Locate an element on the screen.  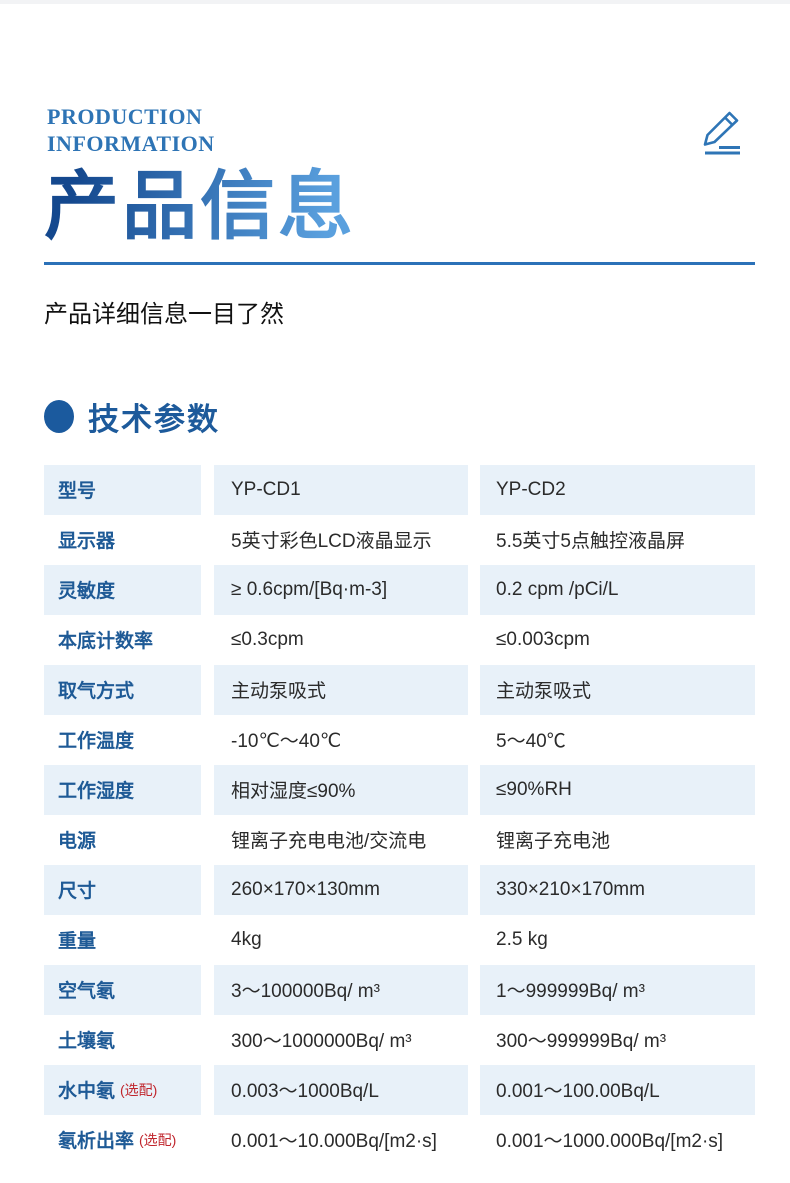
spec-label: 水中氡 (选配) is located at coordinates (122, 1089).